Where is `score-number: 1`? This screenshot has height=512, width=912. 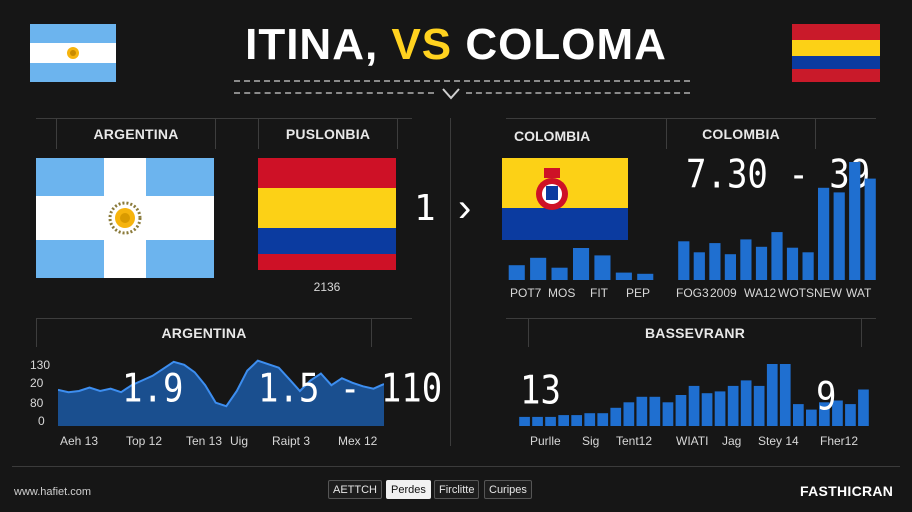 score-number: 1 is located at coordinates (425, 208).